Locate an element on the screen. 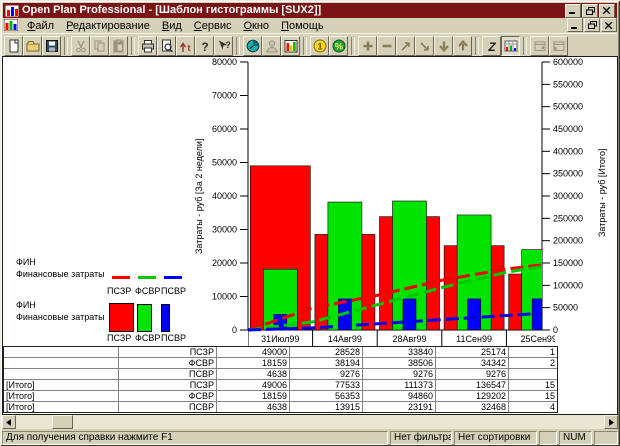  minimize-icon is located at coordinates (572, 13).